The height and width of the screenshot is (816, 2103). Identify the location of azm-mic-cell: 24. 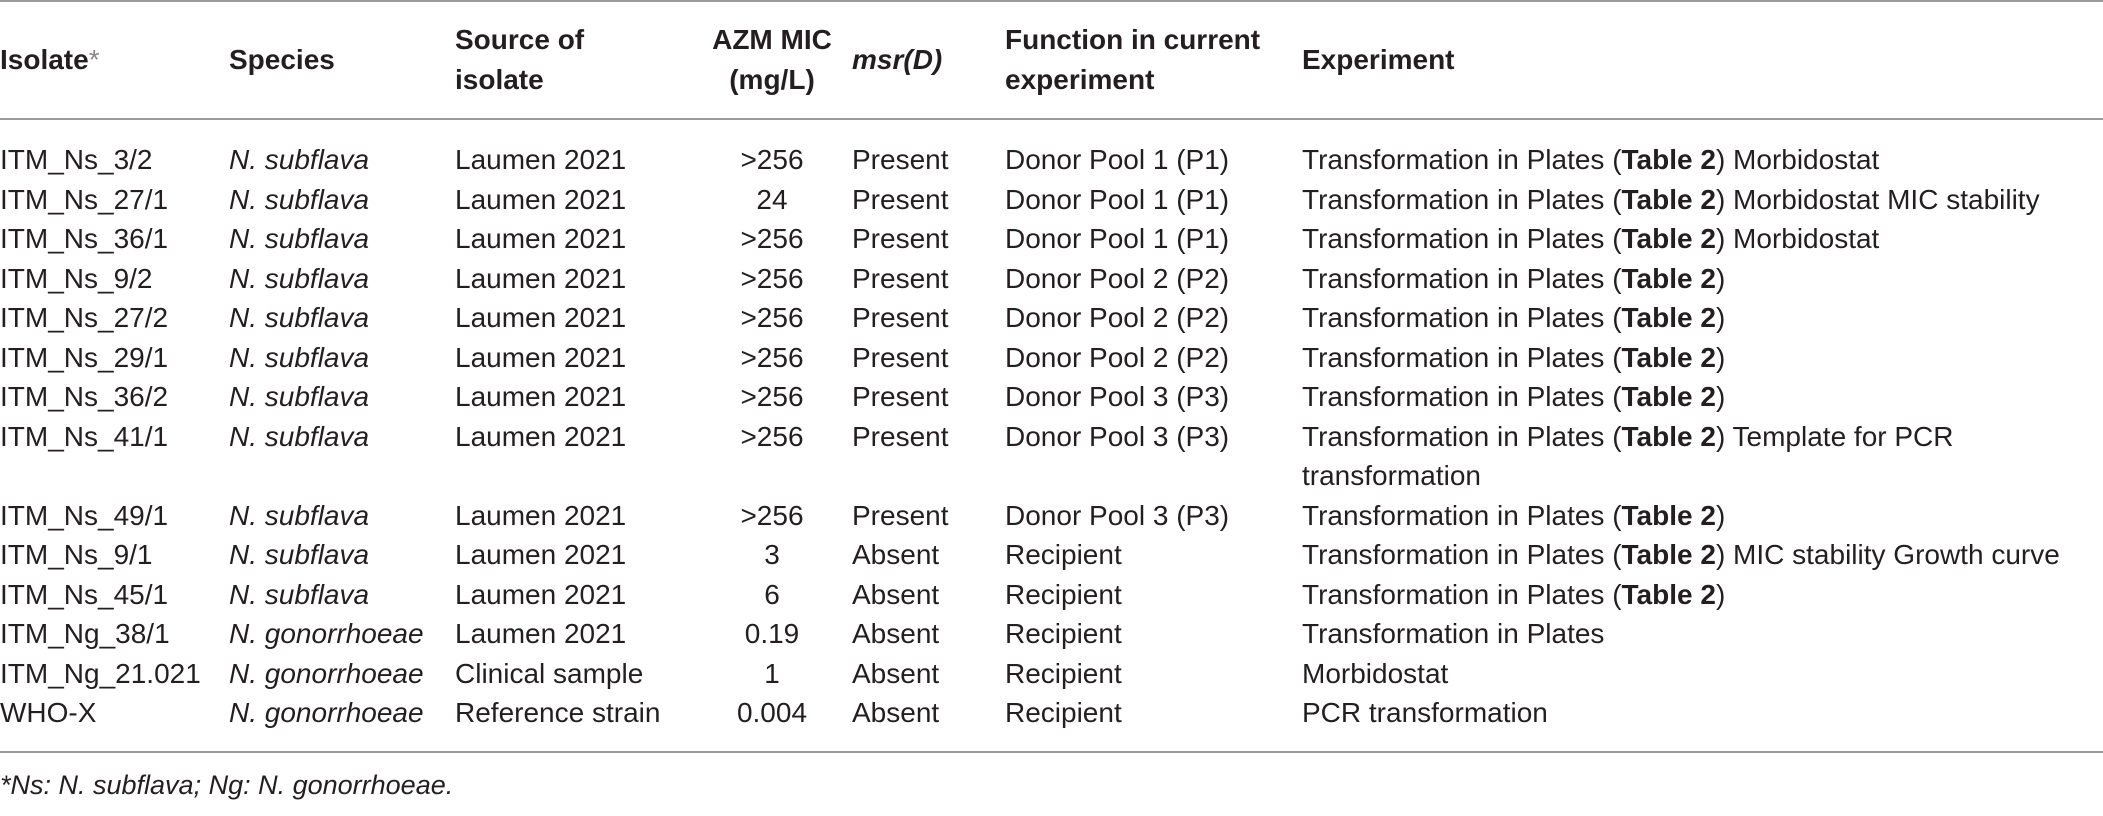
(772, 199).